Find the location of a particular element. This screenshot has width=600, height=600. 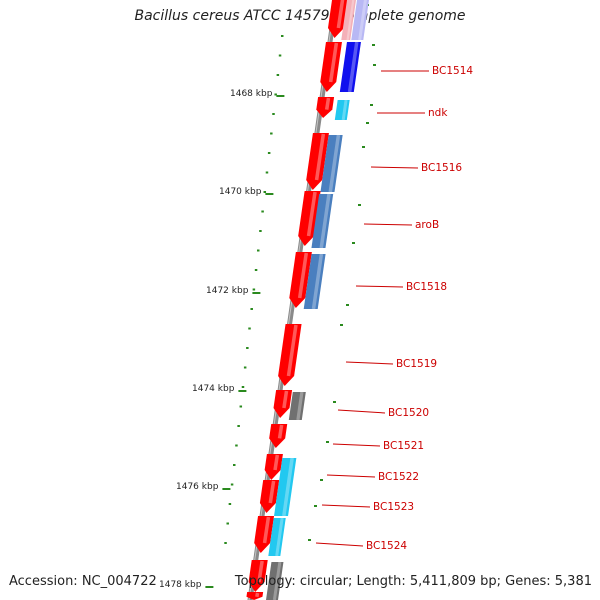

cds-feature is located at coordinates (349, 20).